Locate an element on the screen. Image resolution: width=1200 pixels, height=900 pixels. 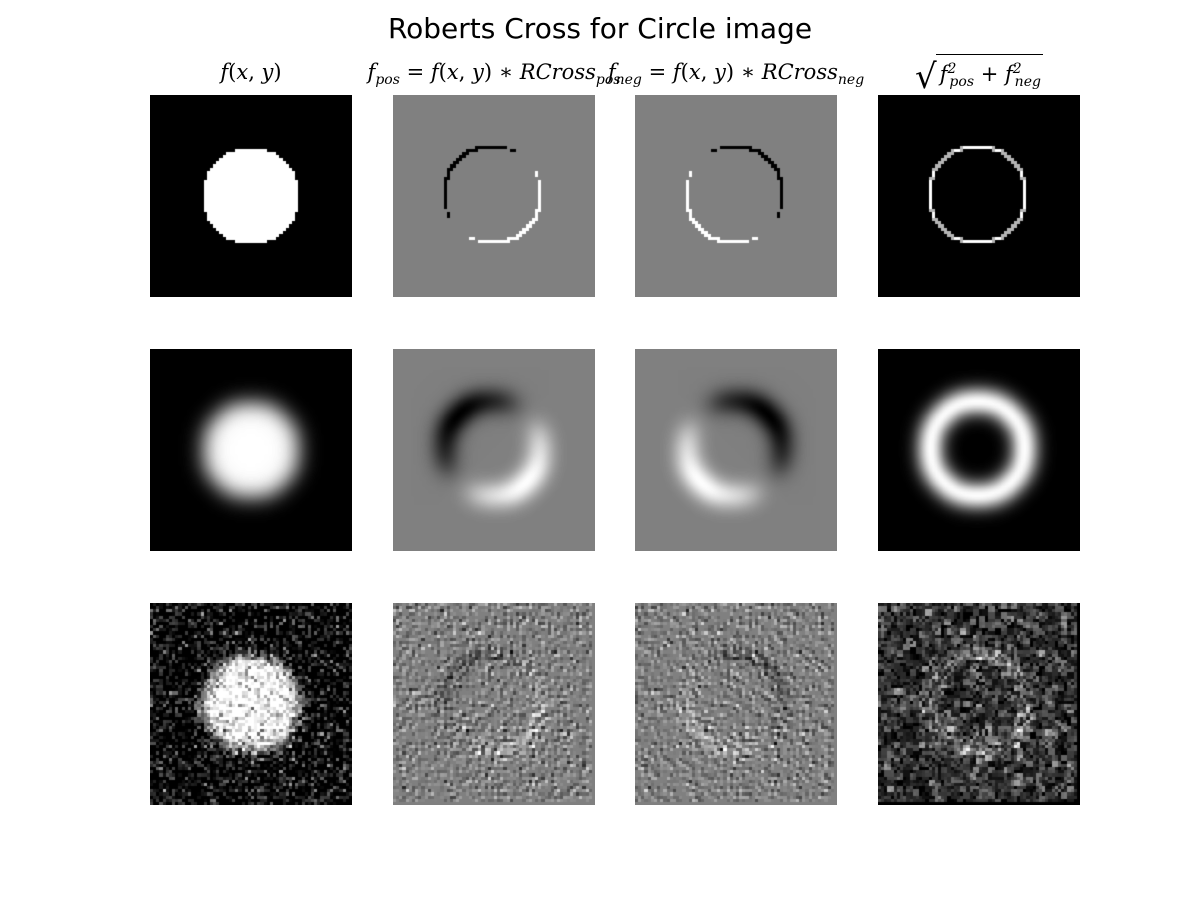
panel-binary-circle-magnitude is located at coordinates (979, 196).